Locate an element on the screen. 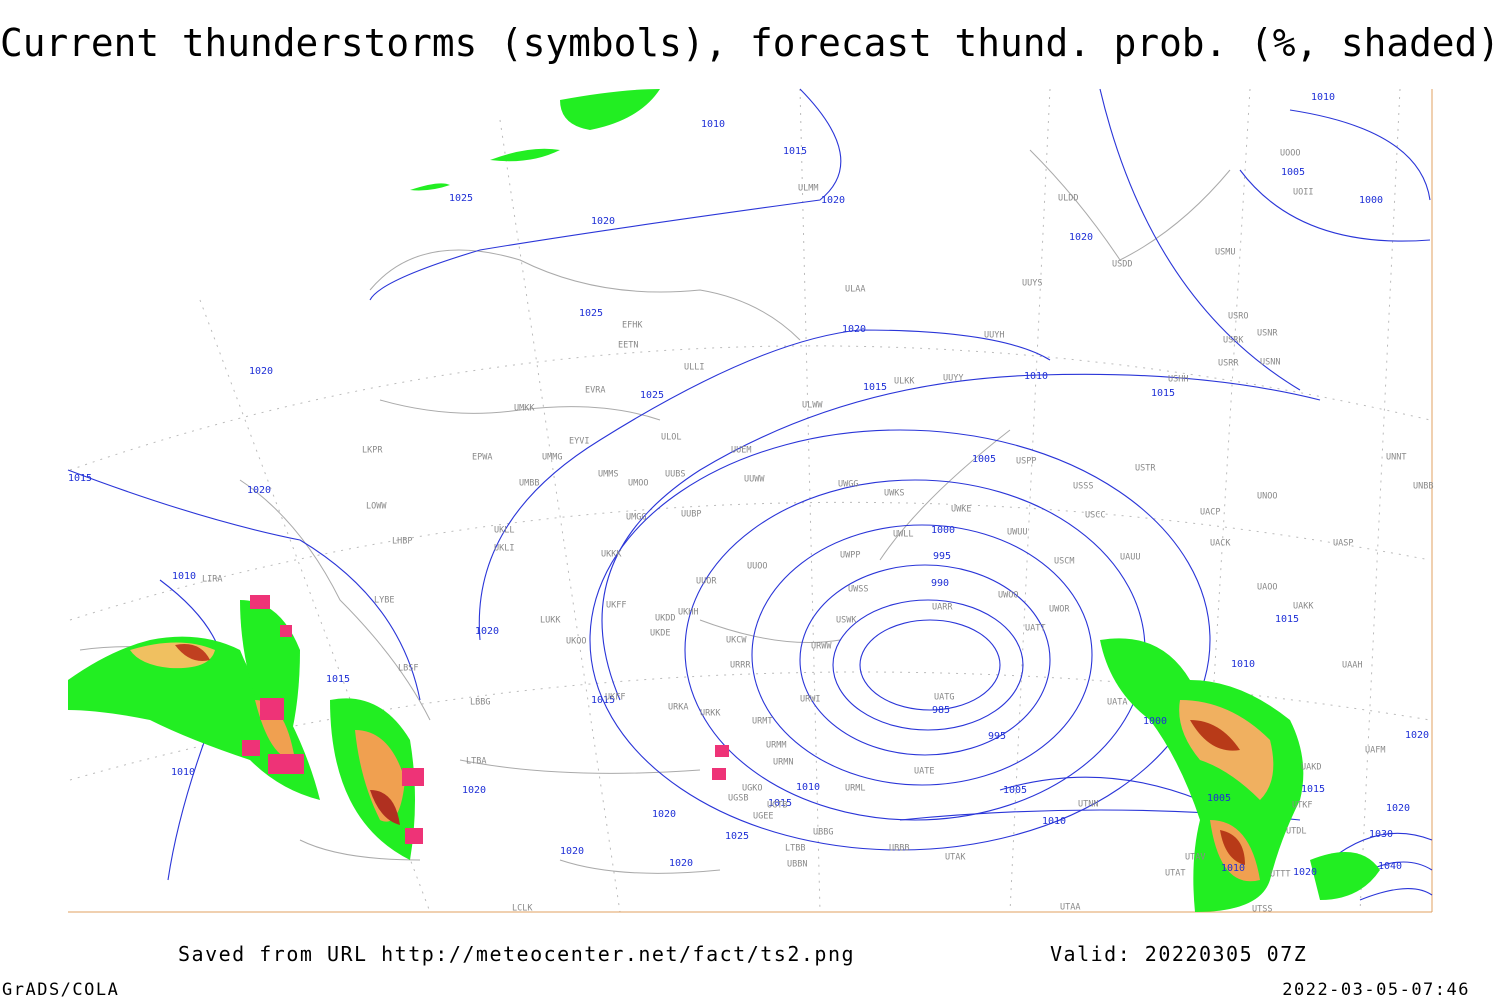 The width and height of the screenshot is (1500, 1000). station-label: UATG is located at coordinates (944, 698).